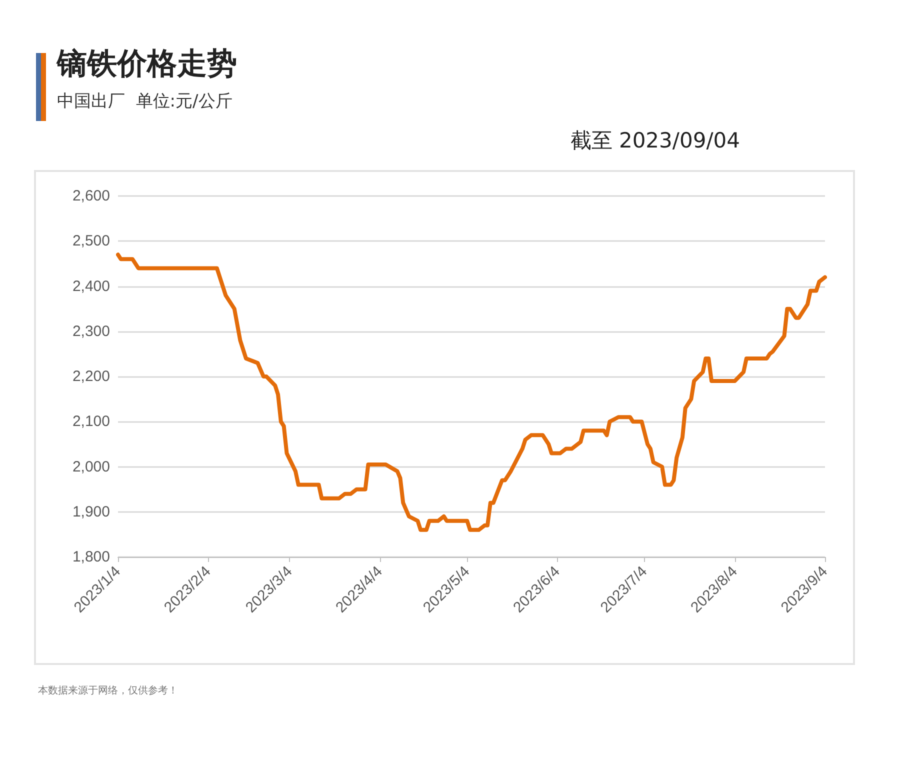 The width and height of the screenshot is (900, 770). What do you see at coordinates (91, 557) in the screenshot?
I see `y-tick-label: 1,800` at bounding box center [91, 557].